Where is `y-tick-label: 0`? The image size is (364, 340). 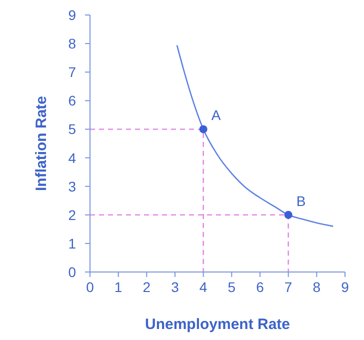
y-tick-label: 0 is located at coordinates (72, 272).